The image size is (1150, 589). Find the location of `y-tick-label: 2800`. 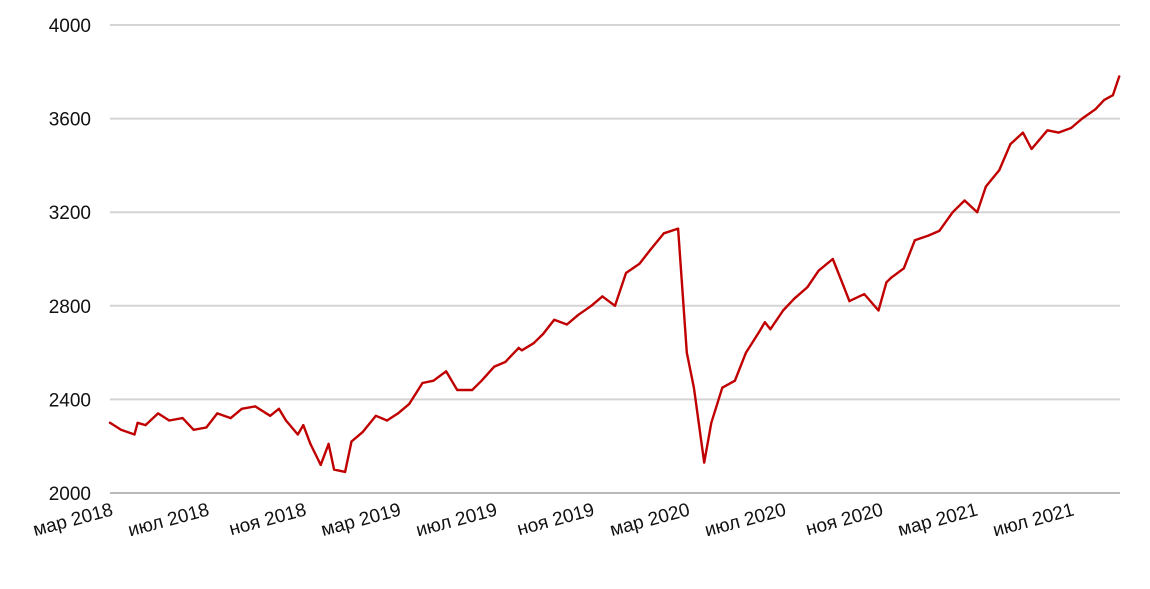

y-tick-label: 2800 is located at coordinates (70, 307).